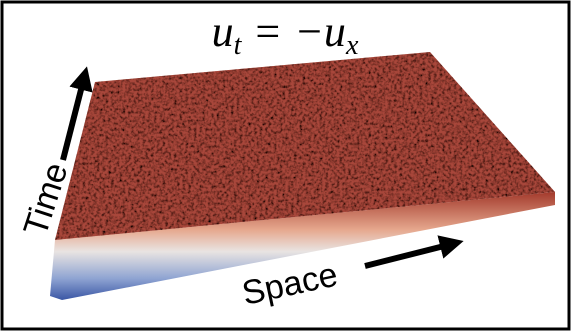 The width and height of the screenshot is (571, 331). What do you see at coordinates (320, 31) in the screenshot?
I see `eq-right: −u` at bounding box center [320, 31].